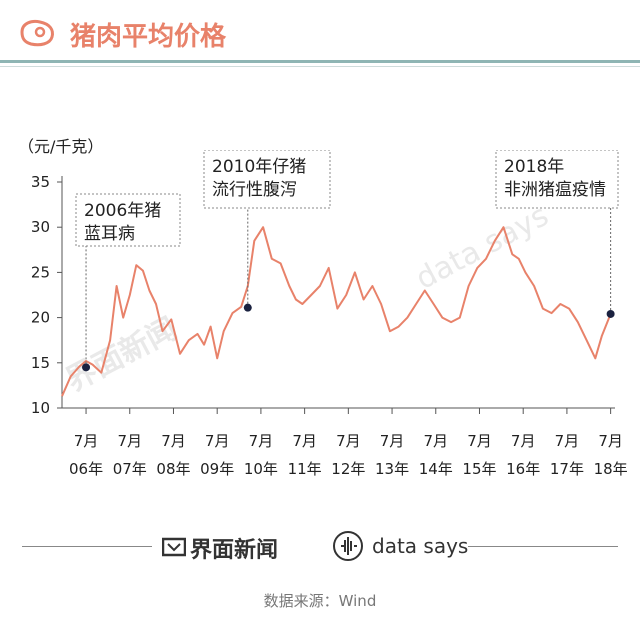  What do you see at coordinates (40, 318) in the screenshot?
I see `y-tick-label: 20` at bounding box center [40, 318].